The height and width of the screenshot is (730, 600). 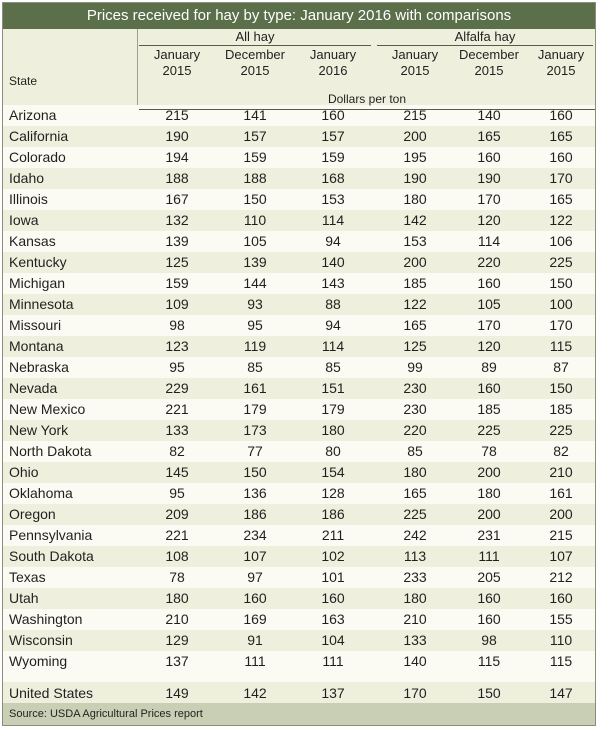 What do you see at coordinates (415, 178) in the screenshot?
I see `price-cell: 190` at bounding box center [415, 178].